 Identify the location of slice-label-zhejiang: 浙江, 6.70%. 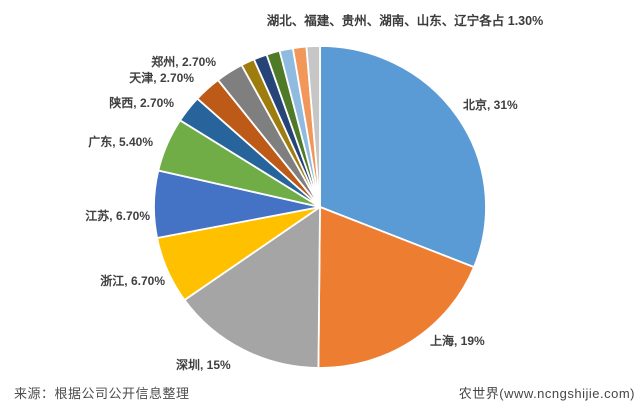
(132, 280).